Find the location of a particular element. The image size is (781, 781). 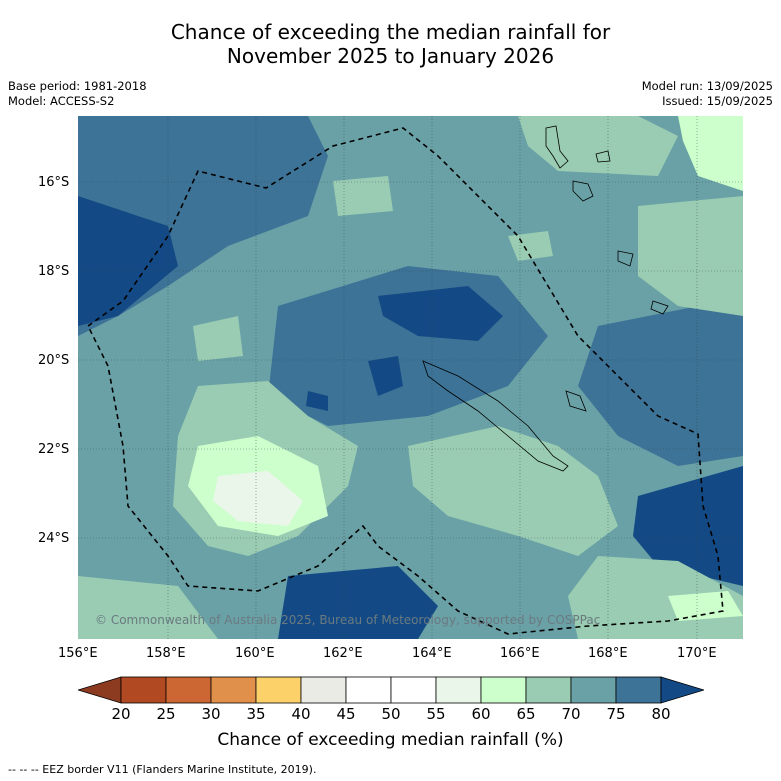

colorbar-tick-label: 30 is located at coordinates (211, 714).